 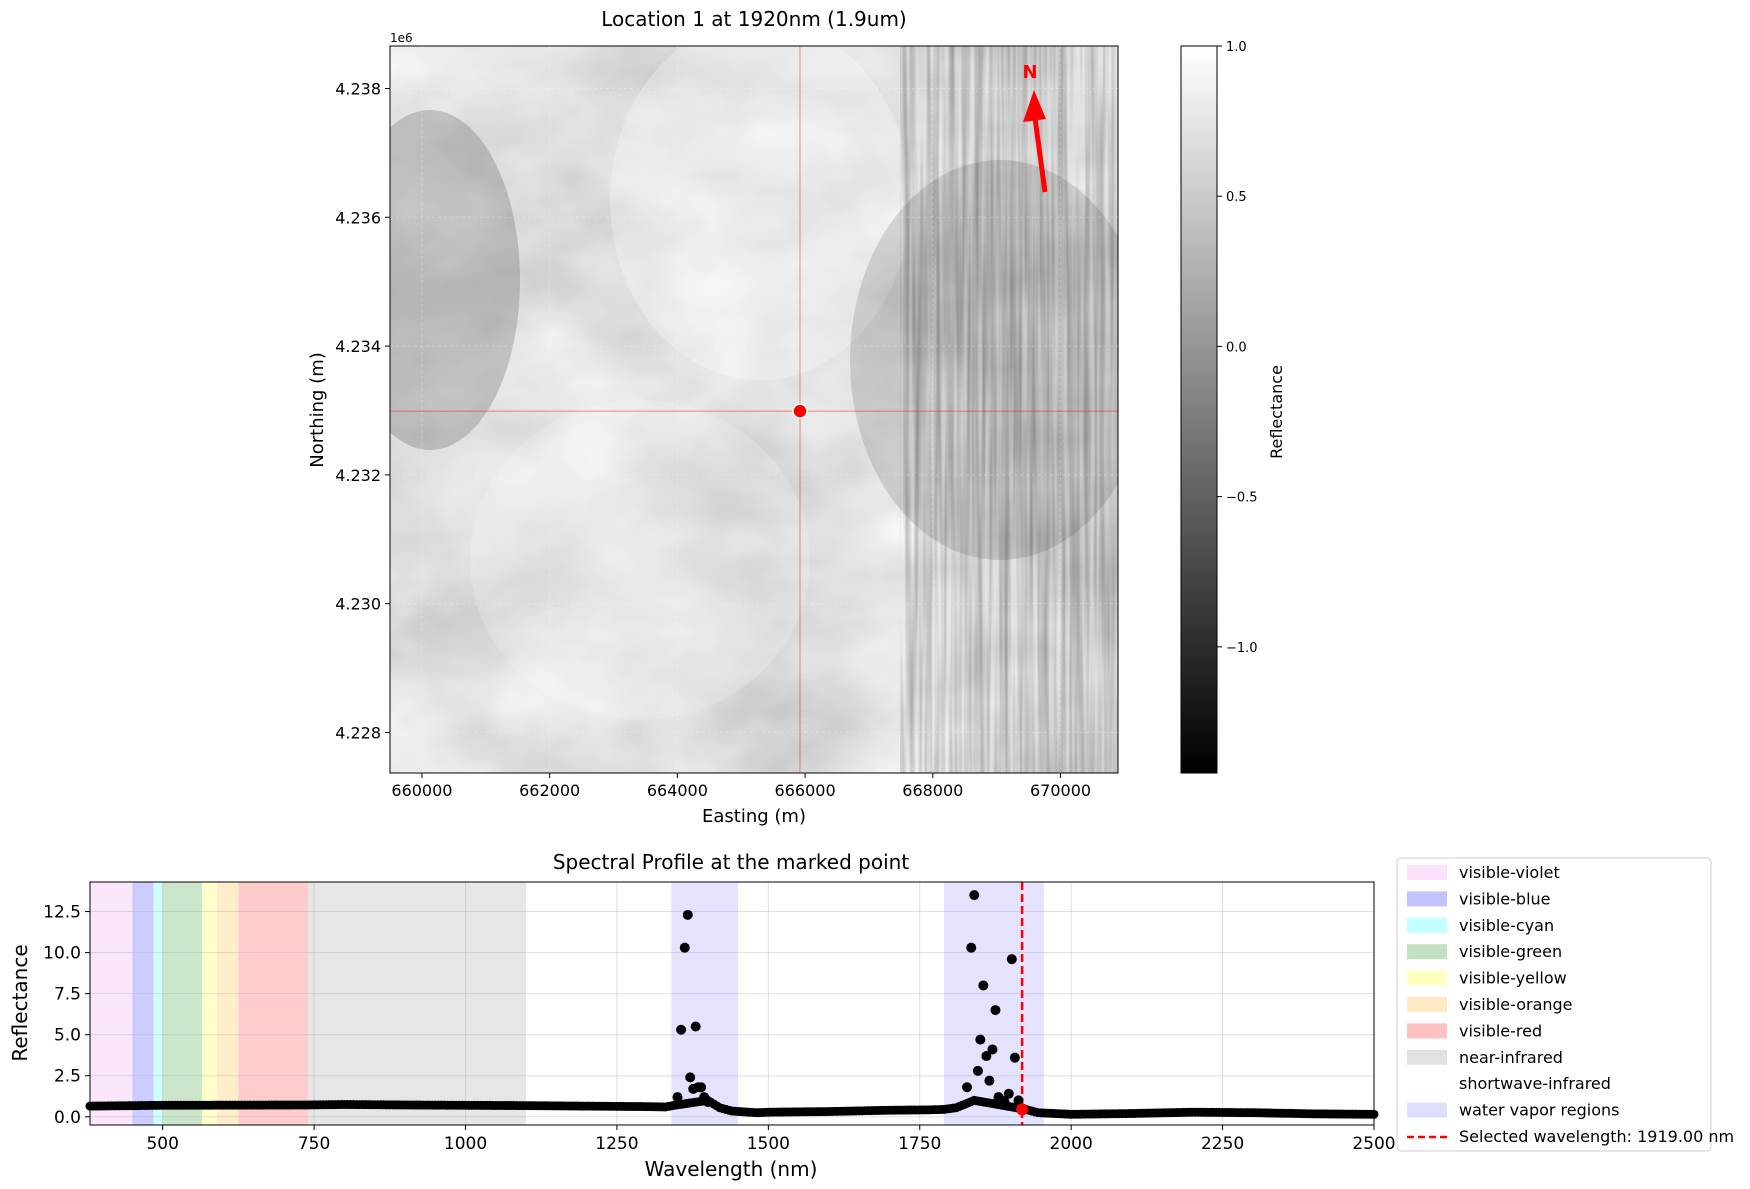 I want to click on band-visible-green, so click(x=182, y=1003).